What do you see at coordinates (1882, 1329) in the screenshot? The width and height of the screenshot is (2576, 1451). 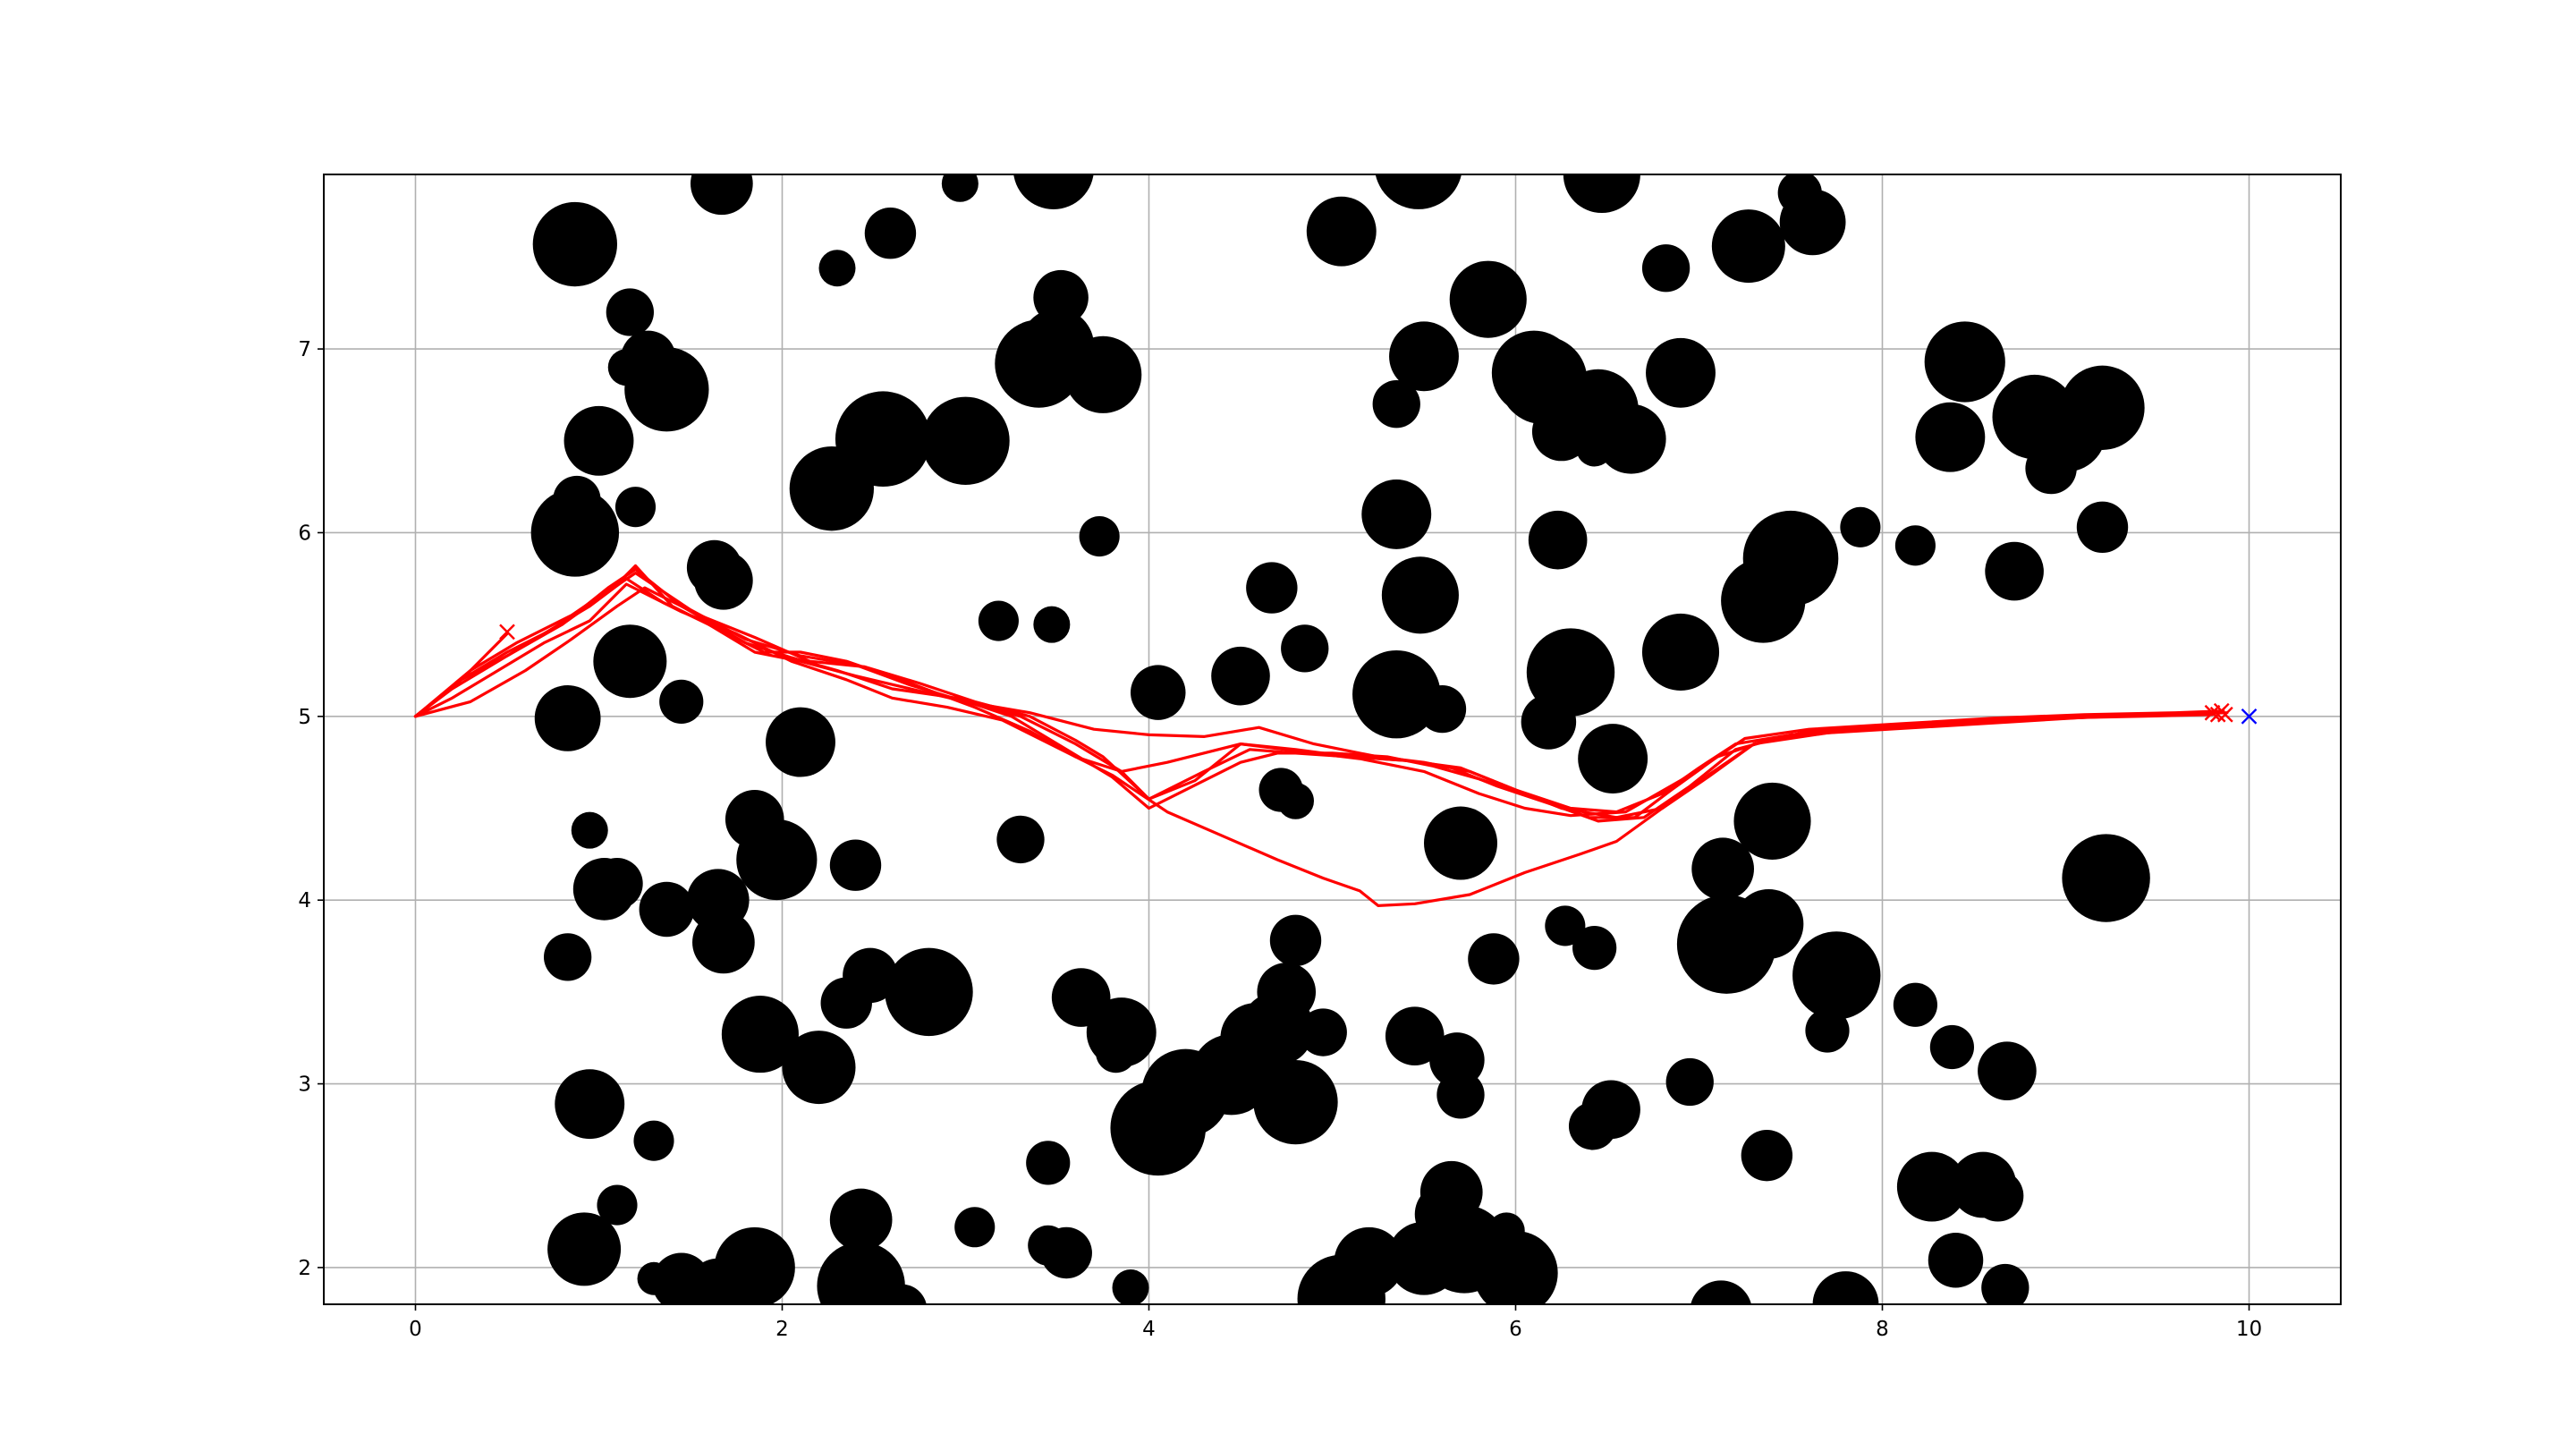 I see `x-tick-label: 8` at bounding box center [1882, 1329].